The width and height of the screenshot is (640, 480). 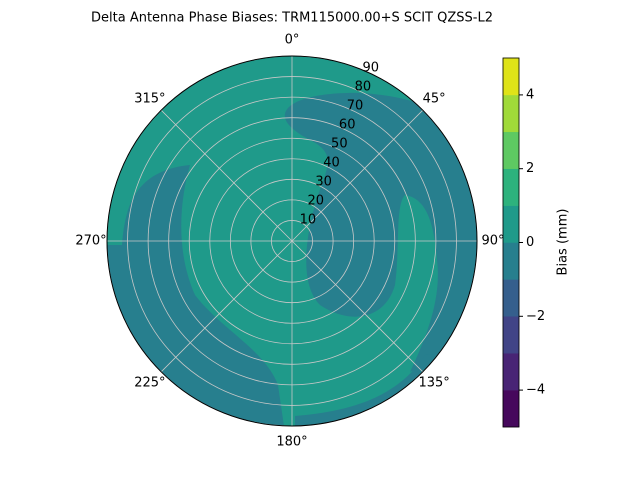 What do you see at coordinates (331, 163) in the screenshot?
I see `r-tick-label: 40` at bounding box center [331, 163].